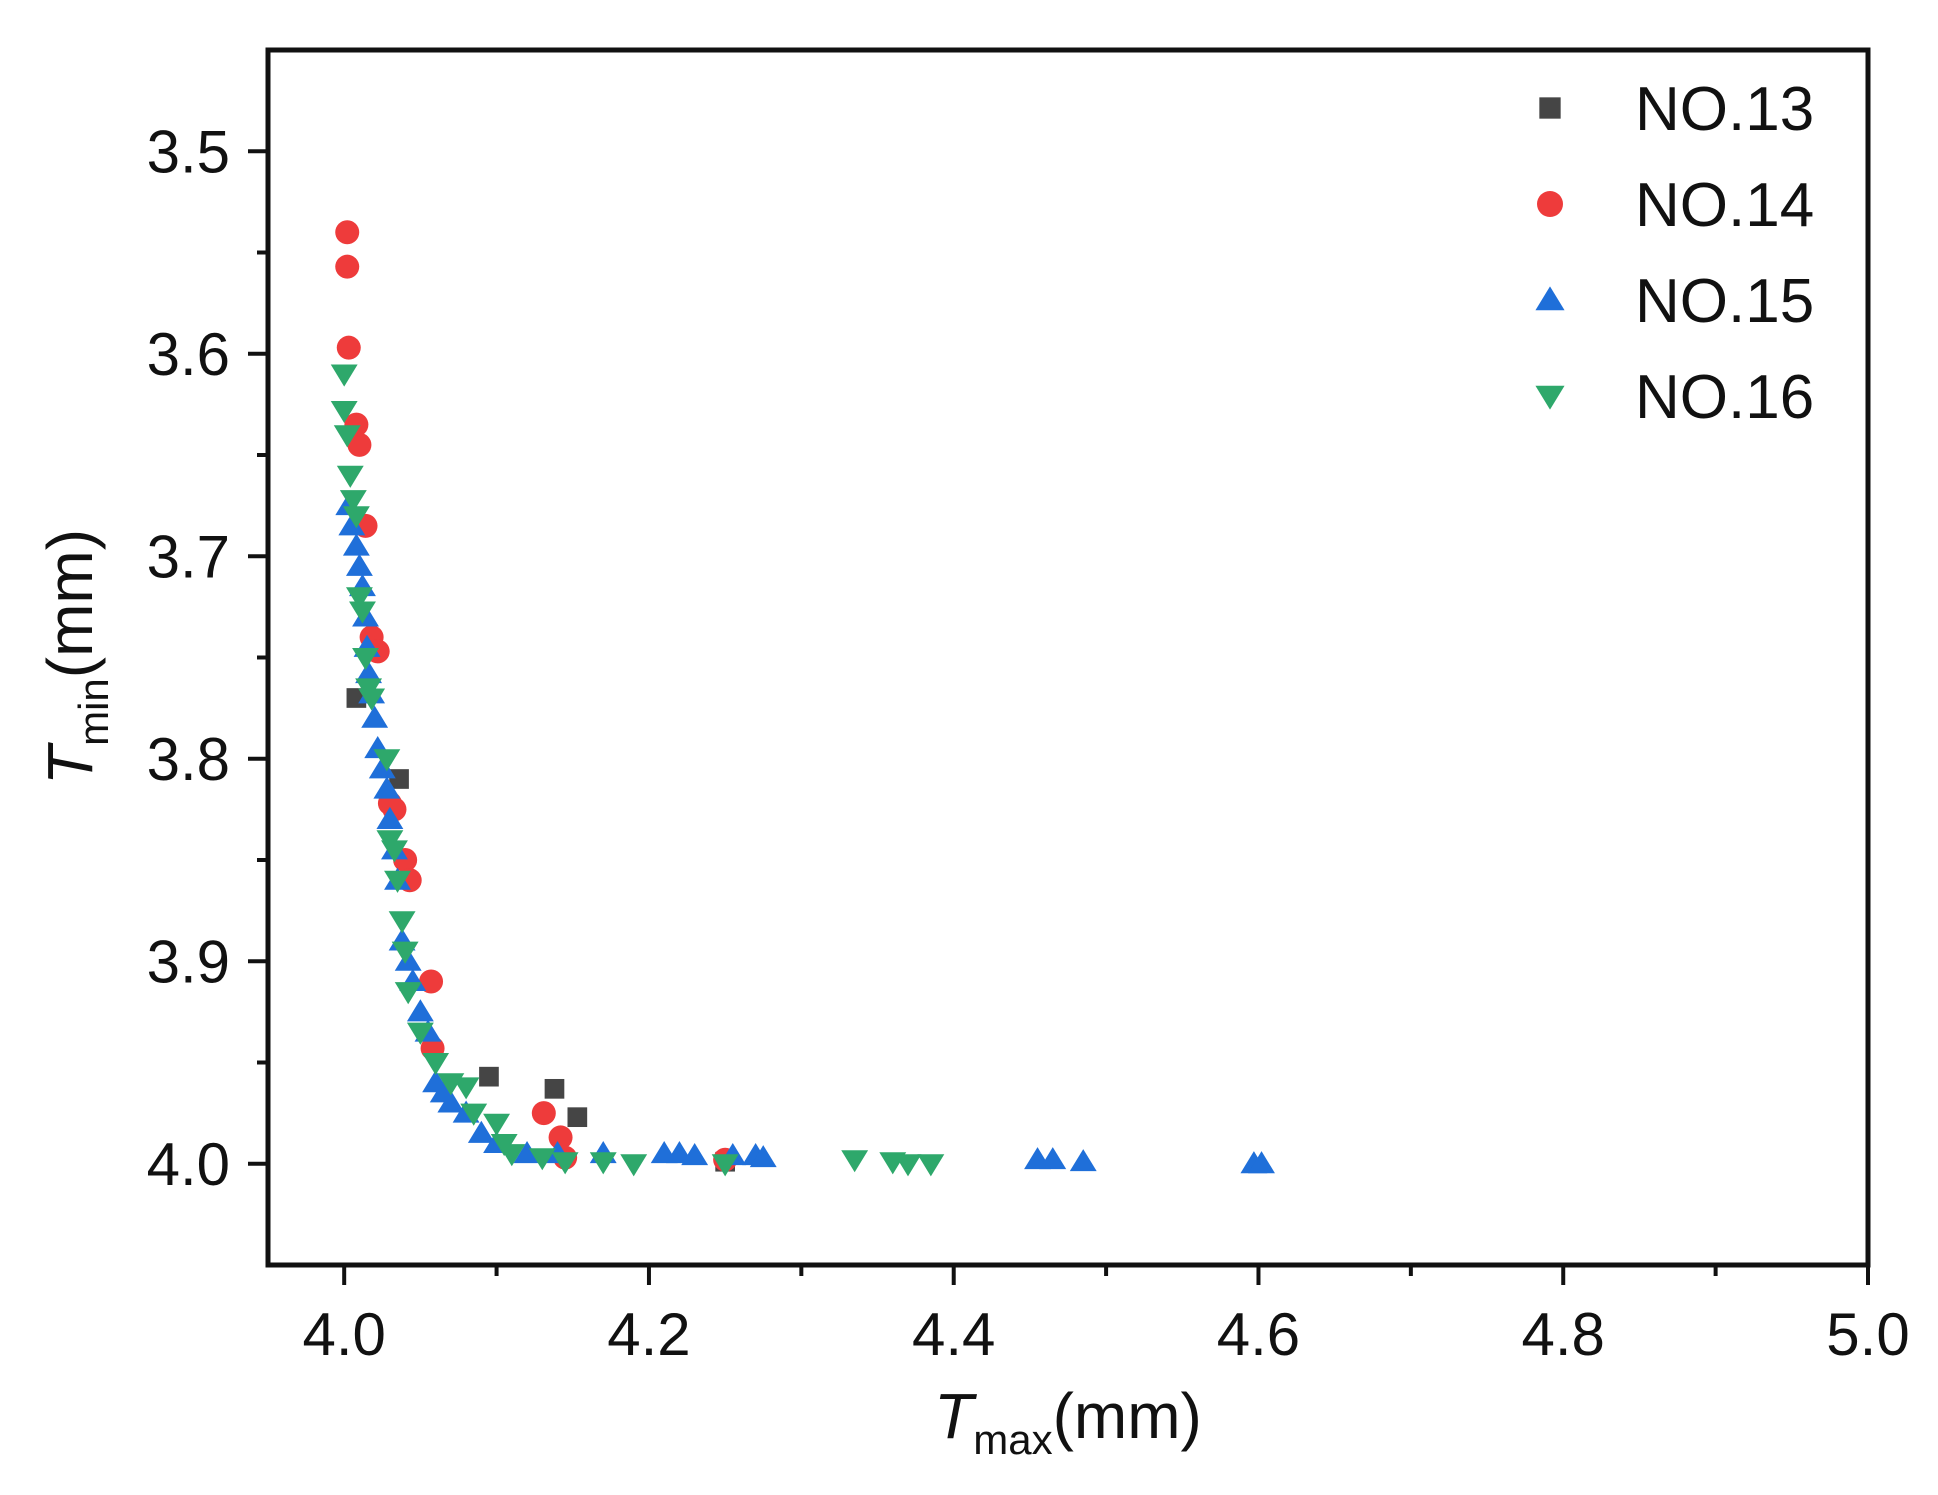  Describe the element at coordinates (1867, 1334) in the screenshot. I see `x-tick-label: 5.0` at that location.